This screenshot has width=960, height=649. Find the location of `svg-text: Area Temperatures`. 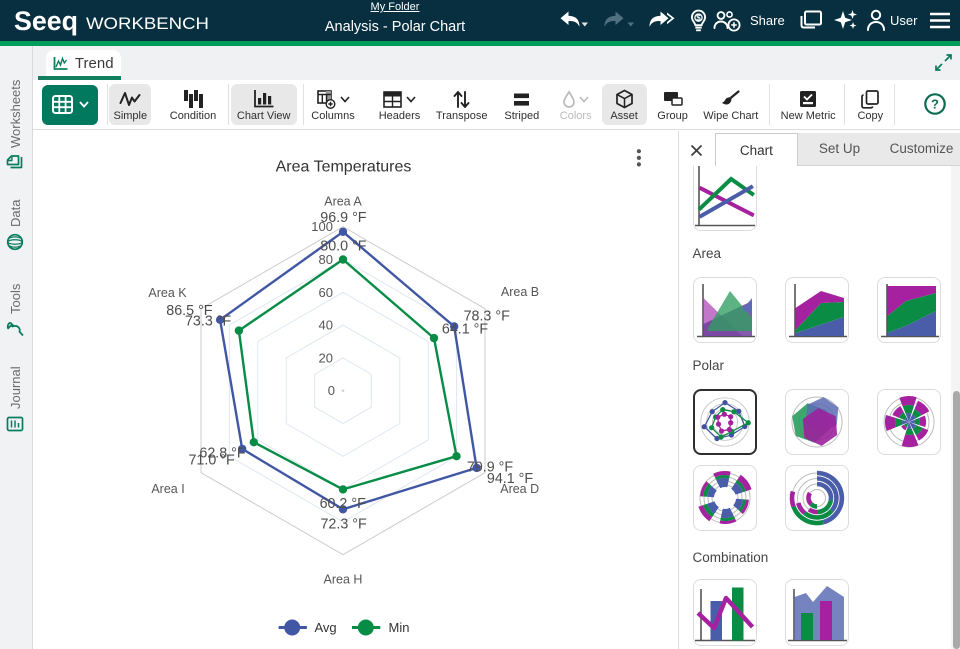

svg-text: Area Temperatures is located at coordinates (344, 167).